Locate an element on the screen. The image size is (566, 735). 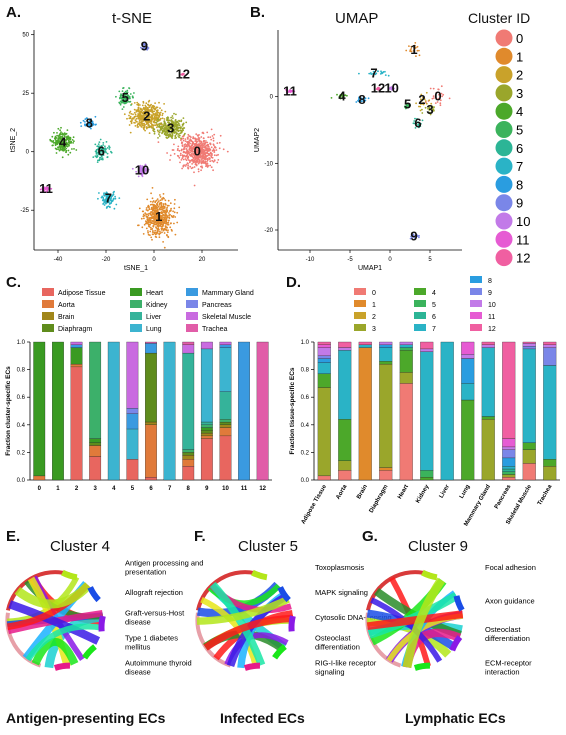
barD-ylabel: Fraction tissue-specific ECs is located at coordinates (292, 410).